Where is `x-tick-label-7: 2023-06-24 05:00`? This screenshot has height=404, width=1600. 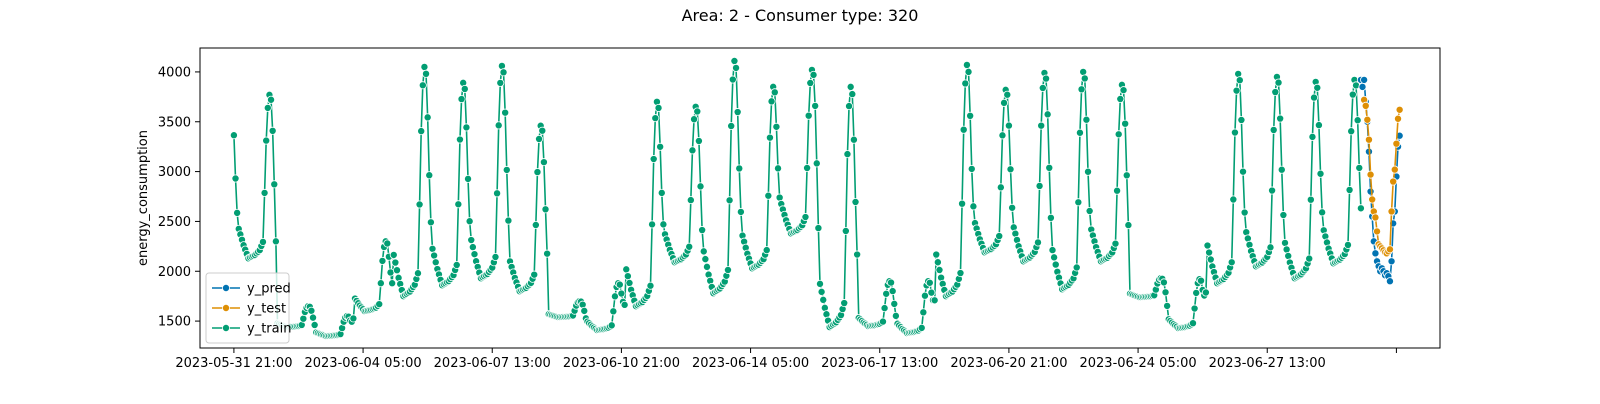 x-tick-label-7: 2023-06-24 05:00 is located at coordinates (1137, 363).